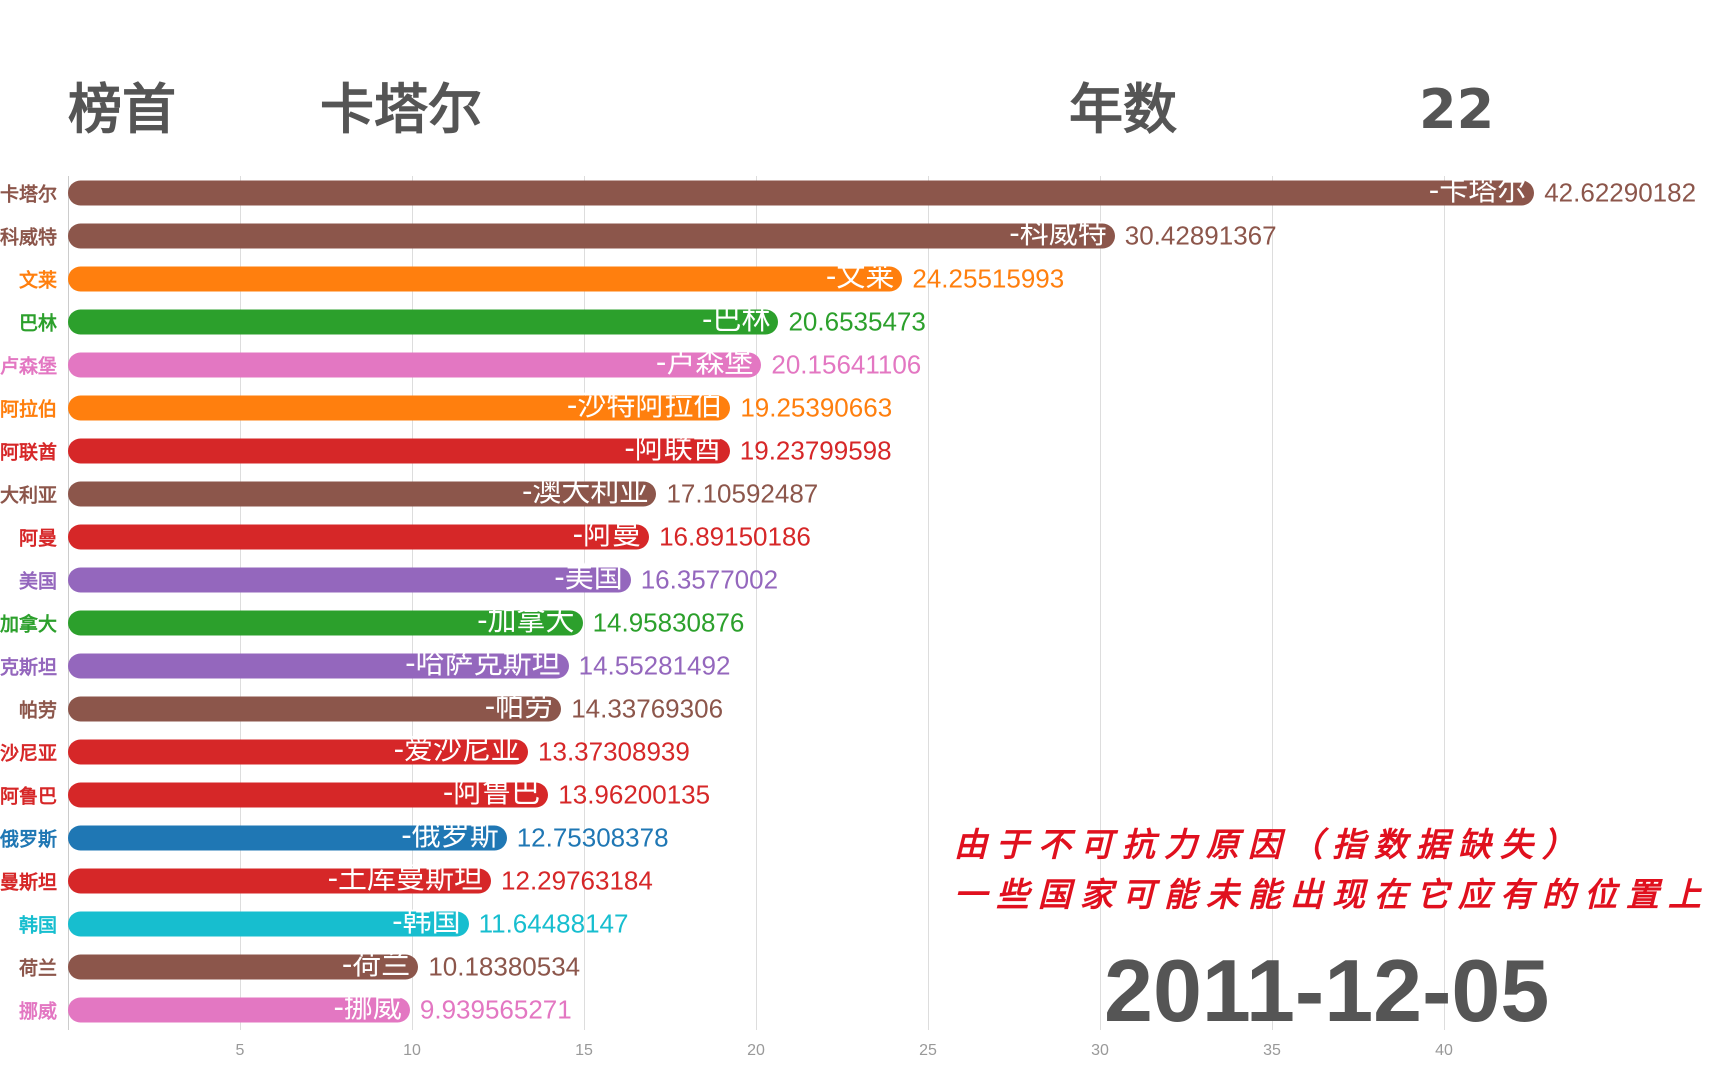  I want to click on bar-label: -土库曼斯坦, so click(405, 877).